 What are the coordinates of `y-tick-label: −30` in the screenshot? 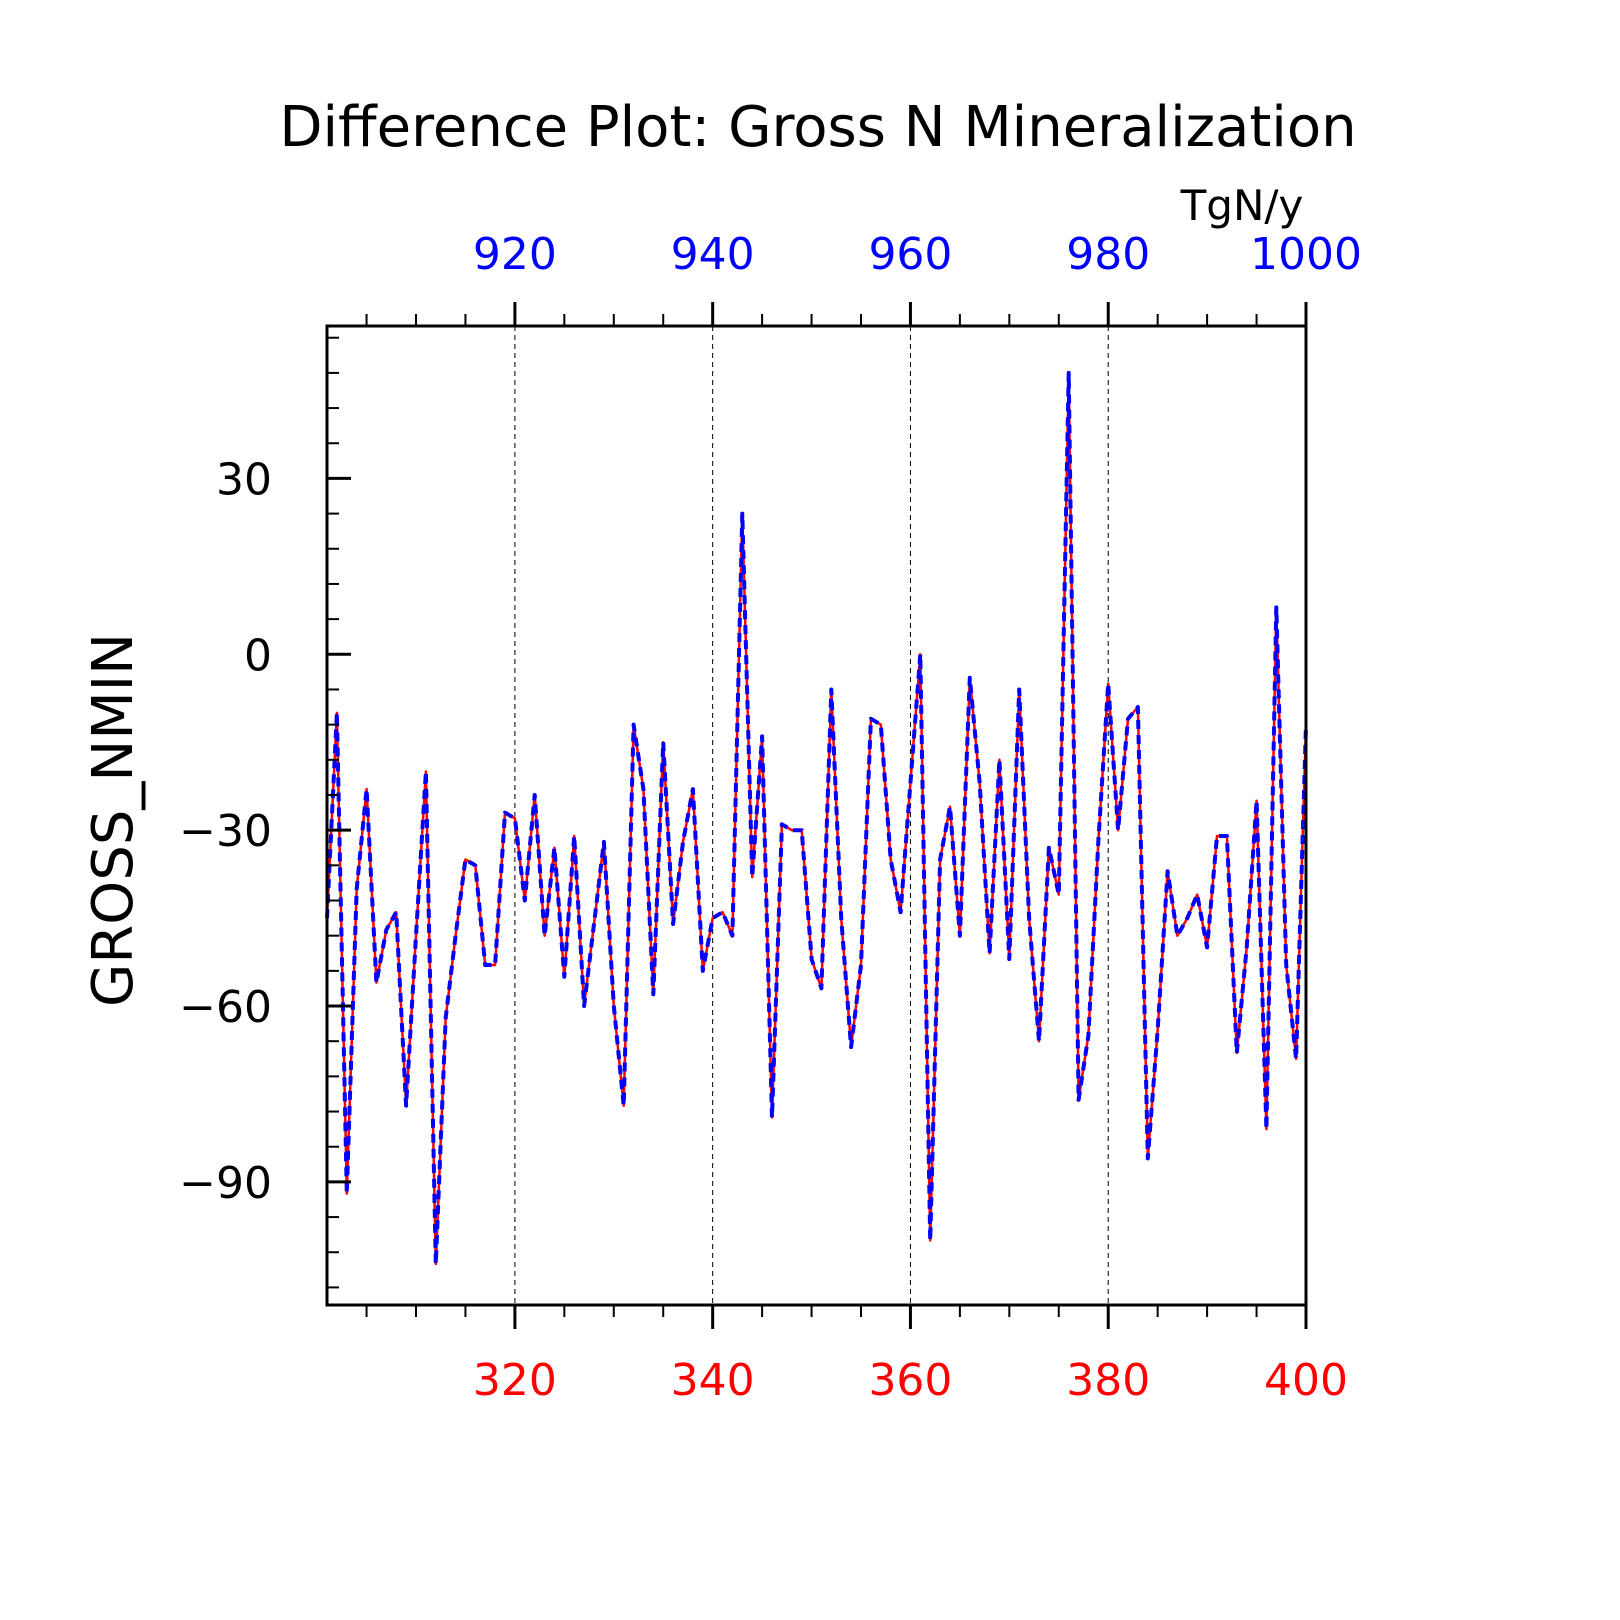 It's located at (225, 831).